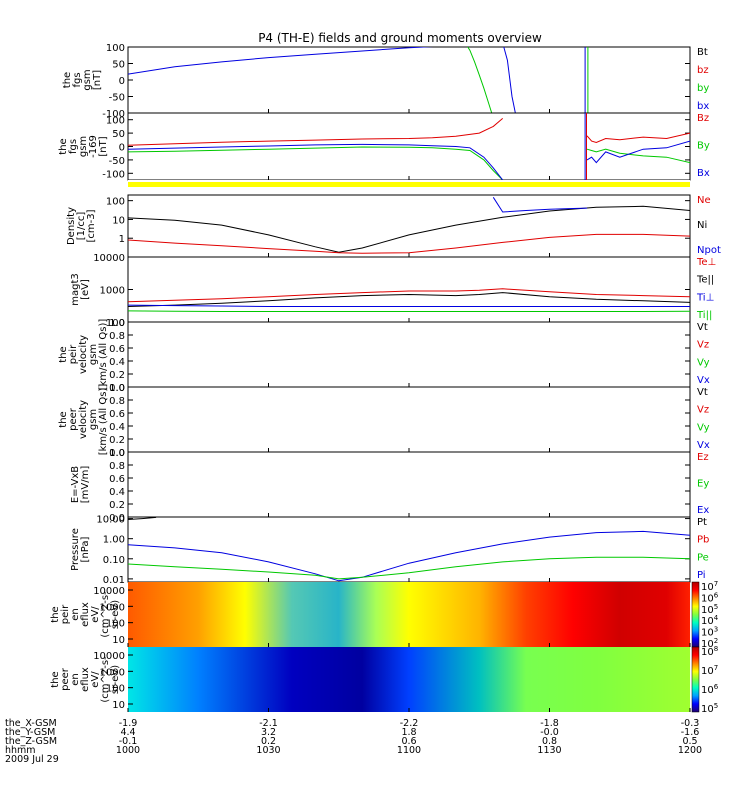 Image resolution: width=750 pixels, height=804 pixels. Describe the element at coordinates (716, 584) in the screenshot. I see `colorbar-exponent: 7` at that location.